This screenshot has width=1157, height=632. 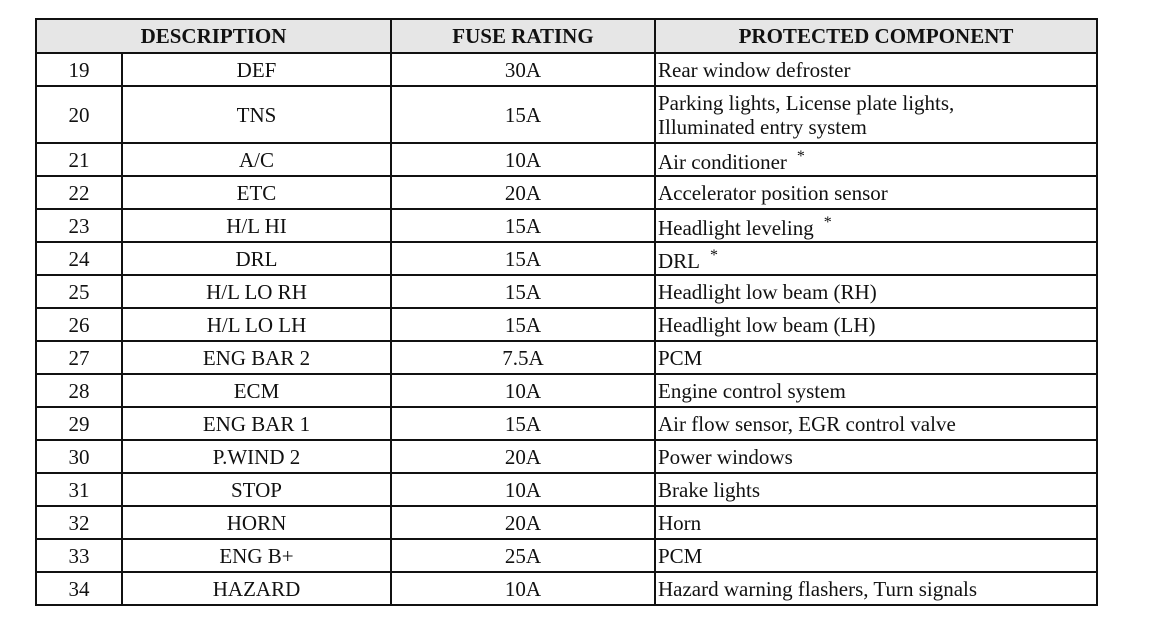 I want to click on protected-component: Headlight low beam (LH), so click(x=876, y=324).